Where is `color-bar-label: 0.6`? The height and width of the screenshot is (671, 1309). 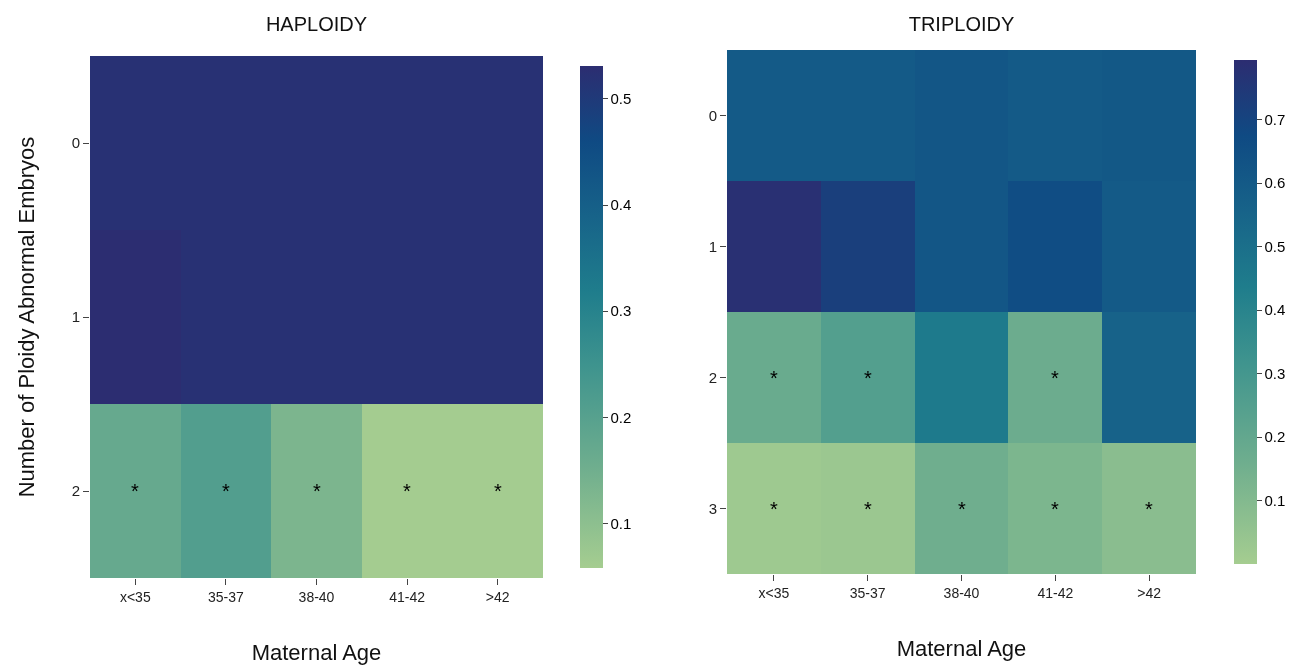 color-bar-label: 0.6 is located at coordinates (1275, 183).